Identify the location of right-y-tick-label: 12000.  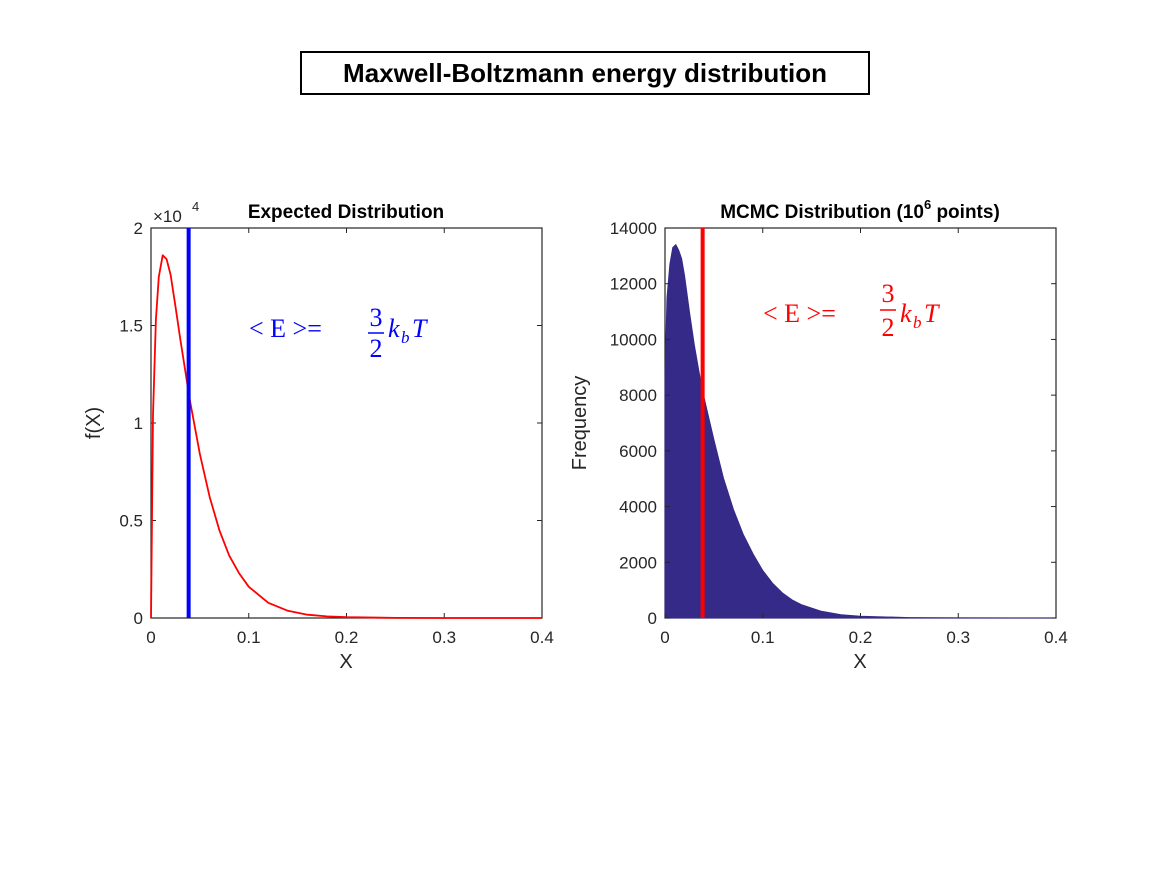
(633, 284).